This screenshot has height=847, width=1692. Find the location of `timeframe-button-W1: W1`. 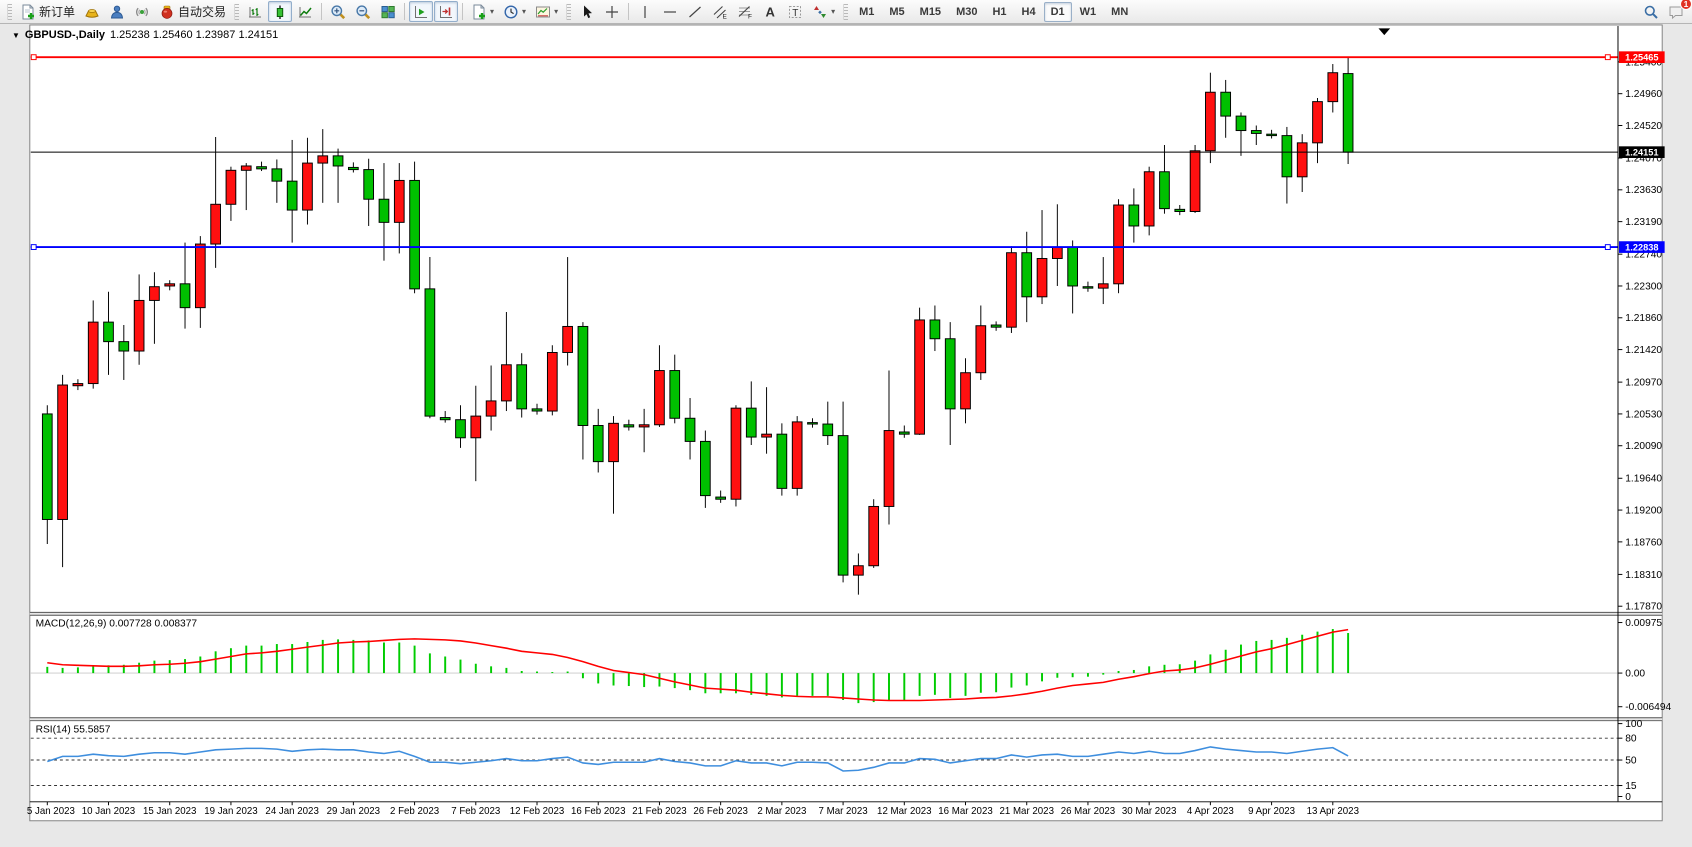

timeframe-button-W1: W1 is located at coordinates (1088, 12).